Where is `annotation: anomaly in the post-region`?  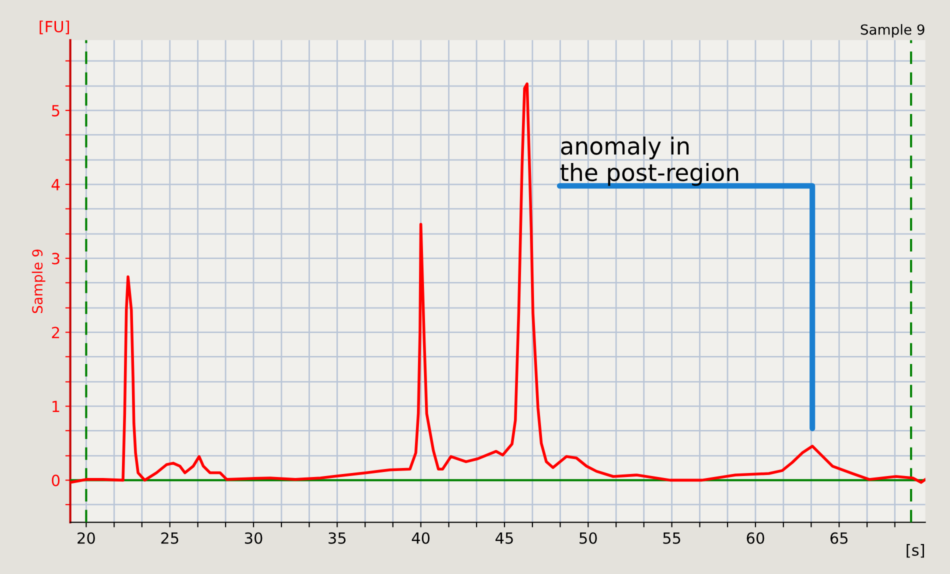 annotation: anomaly in the post-region is located at coordinates (649, 161).